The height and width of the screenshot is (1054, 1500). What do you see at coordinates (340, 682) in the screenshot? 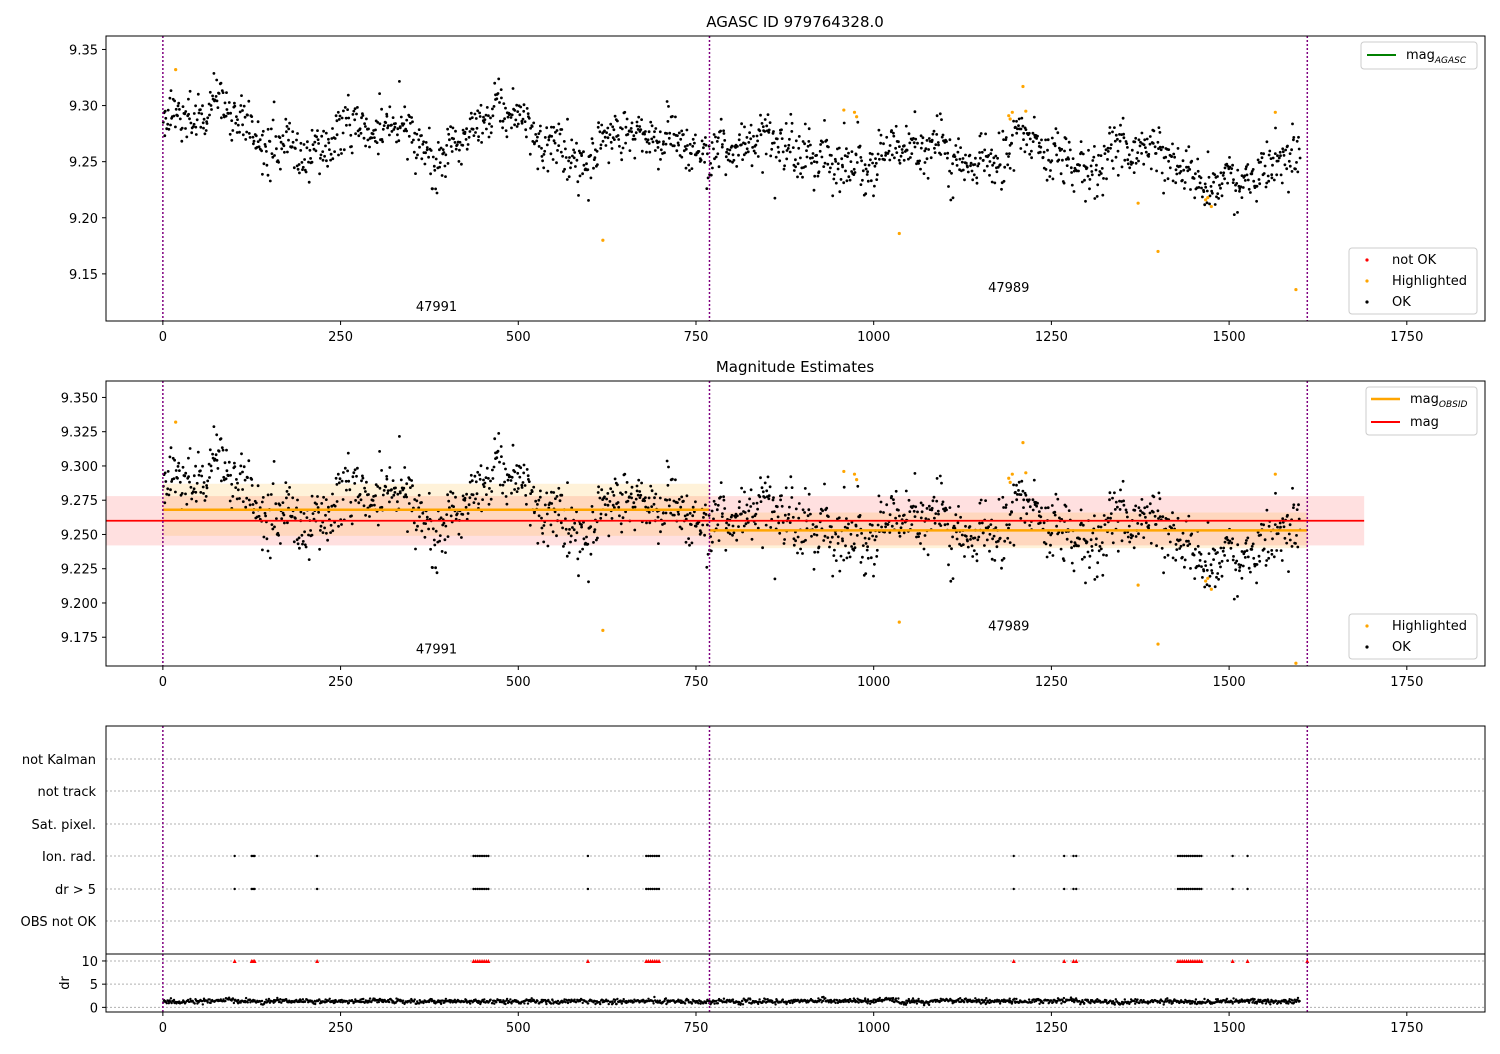
I see `x-tick-label: 250` at bounding box center [340, 682].